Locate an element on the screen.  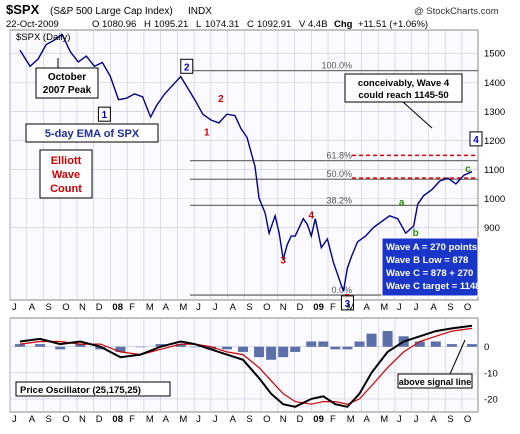
osc-tick-label: -20 is located at coordinates (491, 399).